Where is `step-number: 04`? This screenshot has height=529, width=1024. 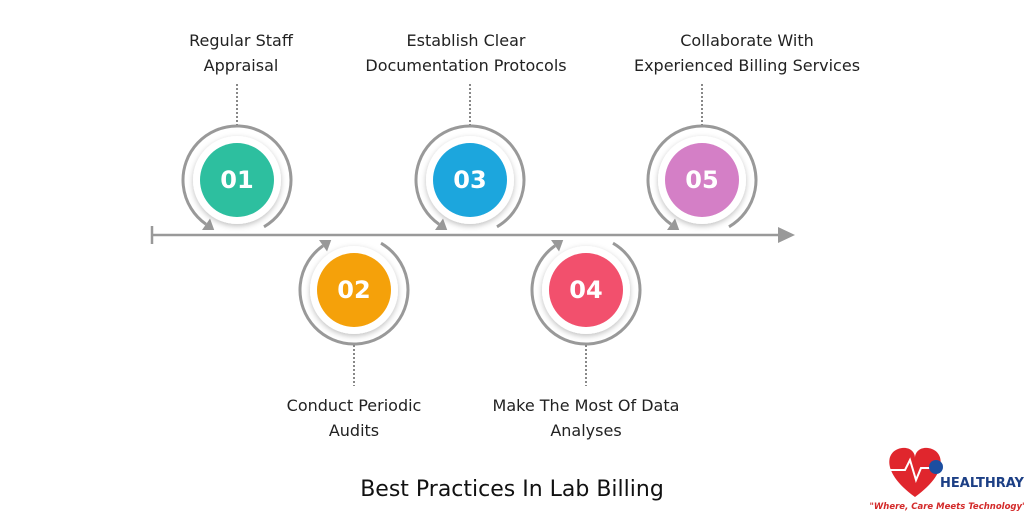 step-number: 04 is located at coordinates (585, 290).